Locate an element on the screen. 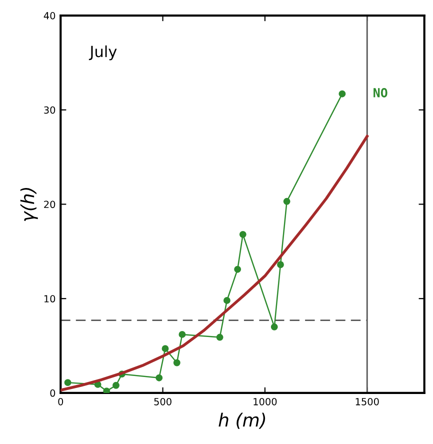 The width and height of the screenshot is (433, 444). x-tick-label: 500 is located at coordinates (163, 402).